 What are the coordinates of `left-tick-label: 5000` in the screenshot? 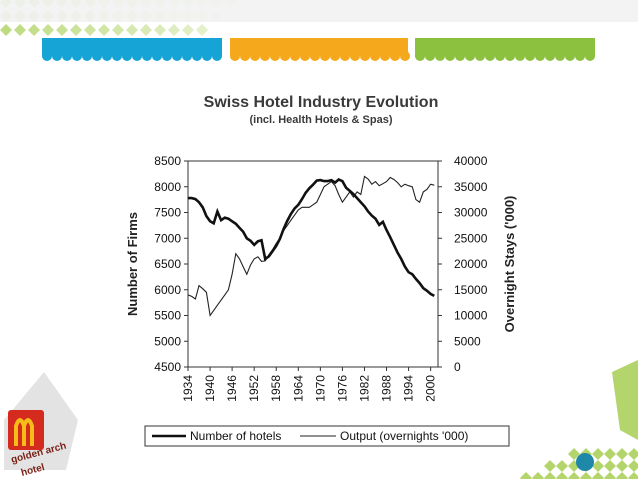 It's located at (167, 341).